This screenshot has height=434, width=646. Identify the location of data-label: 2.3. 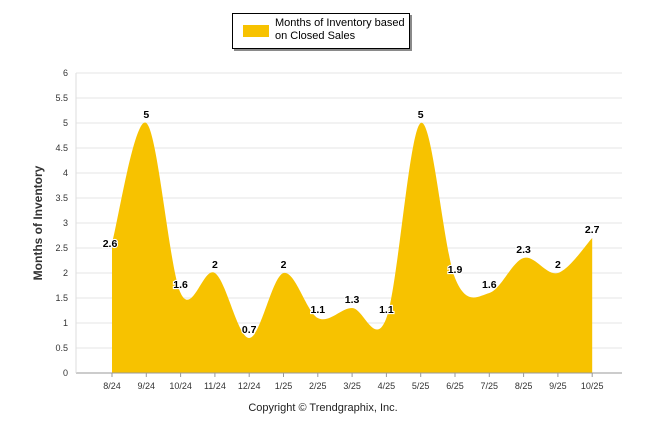
(523, 250).